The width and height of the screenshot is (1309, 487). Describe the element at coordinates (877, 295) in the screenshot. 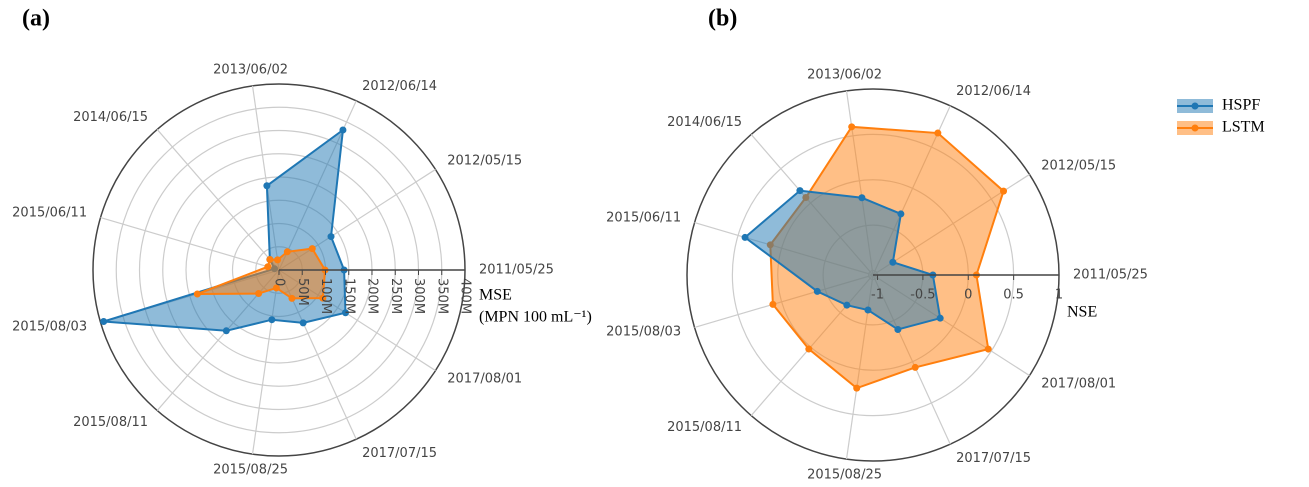

I see `r-tick-label: -1` at that location.